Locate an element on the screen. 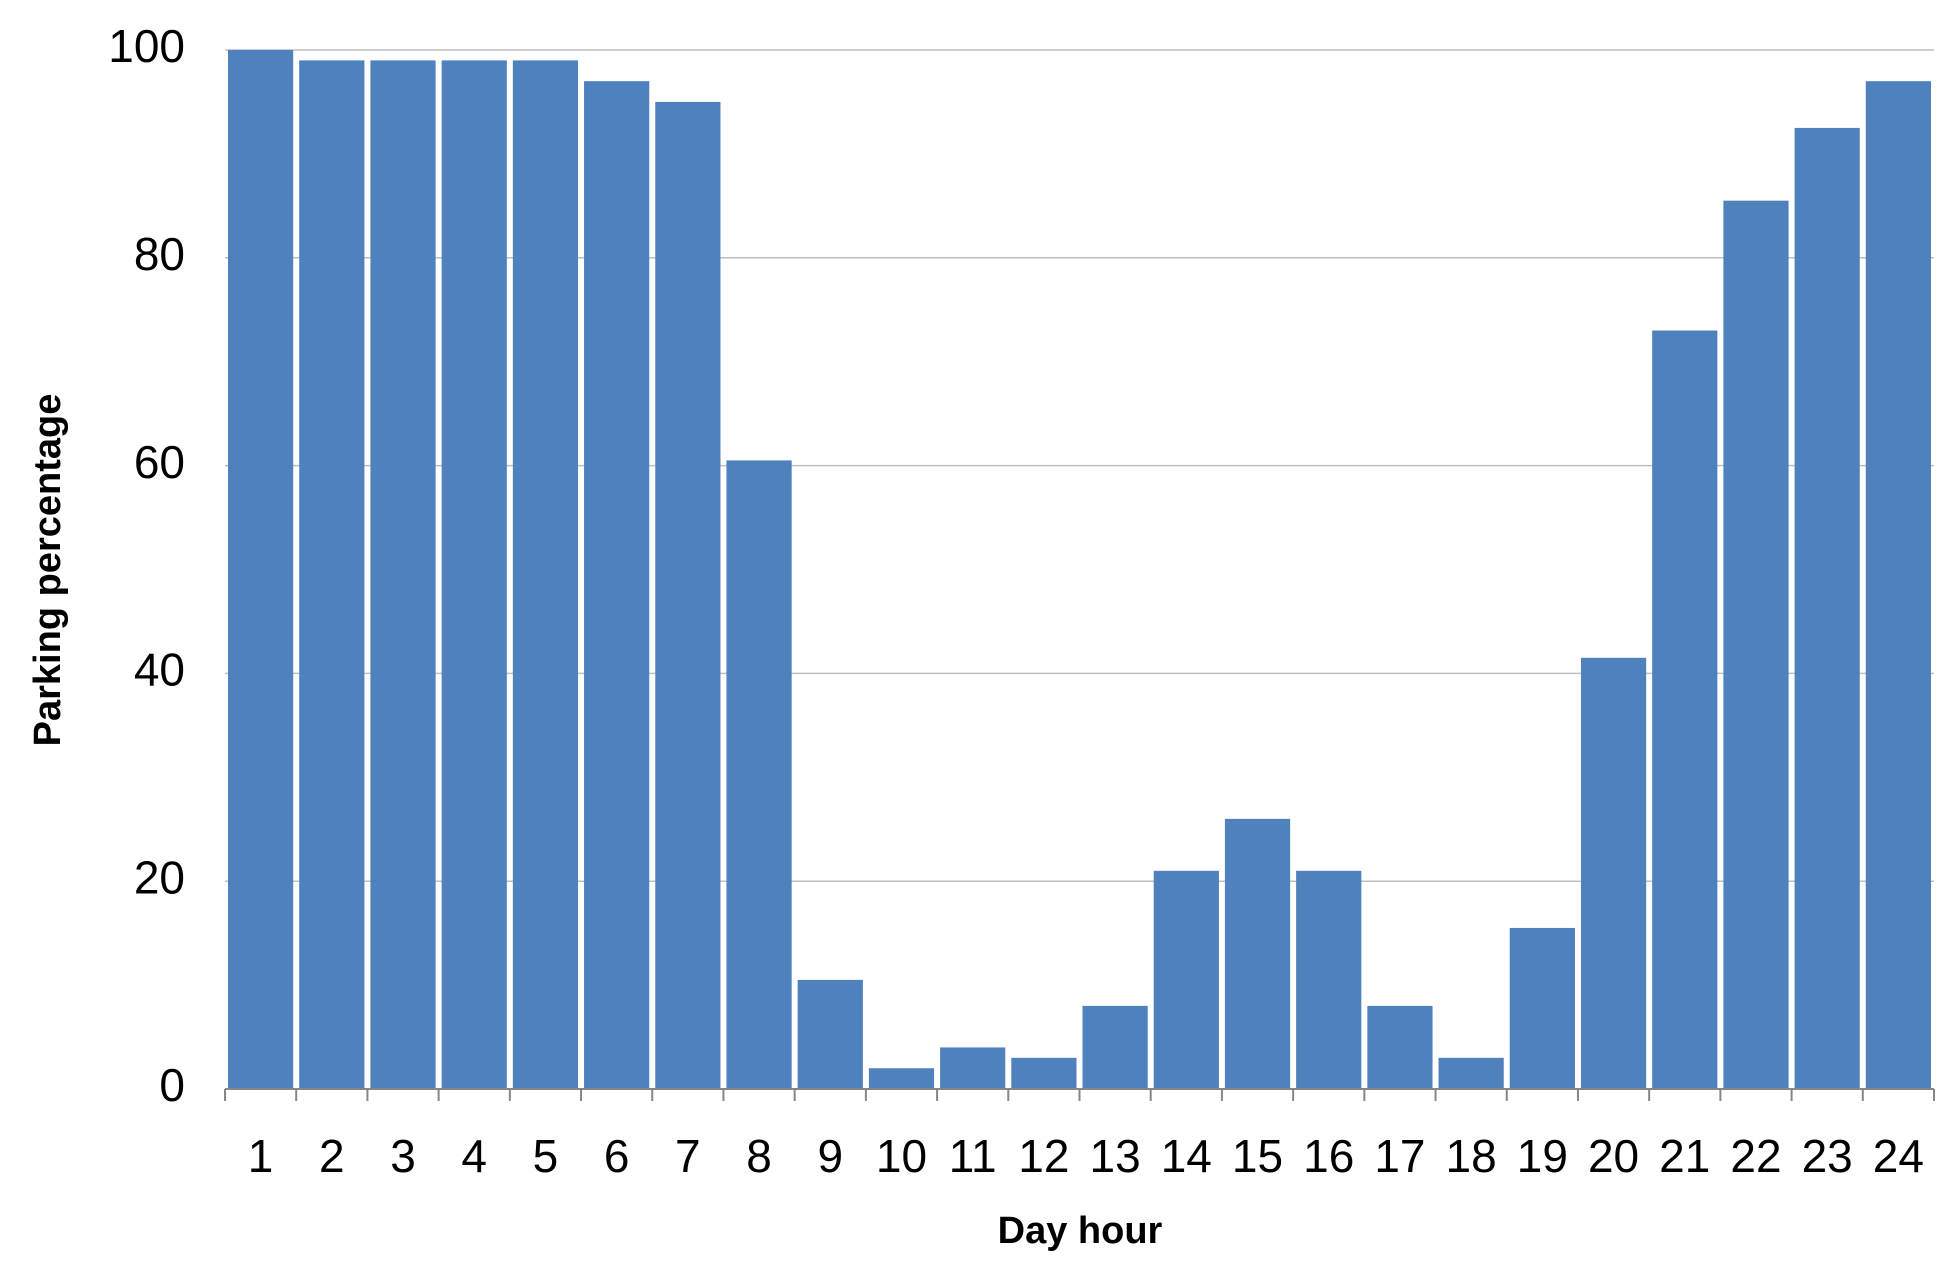 This screenshot has height=1280, width=1953. y-tick-label: 60 is located at coordinates (159, 462).